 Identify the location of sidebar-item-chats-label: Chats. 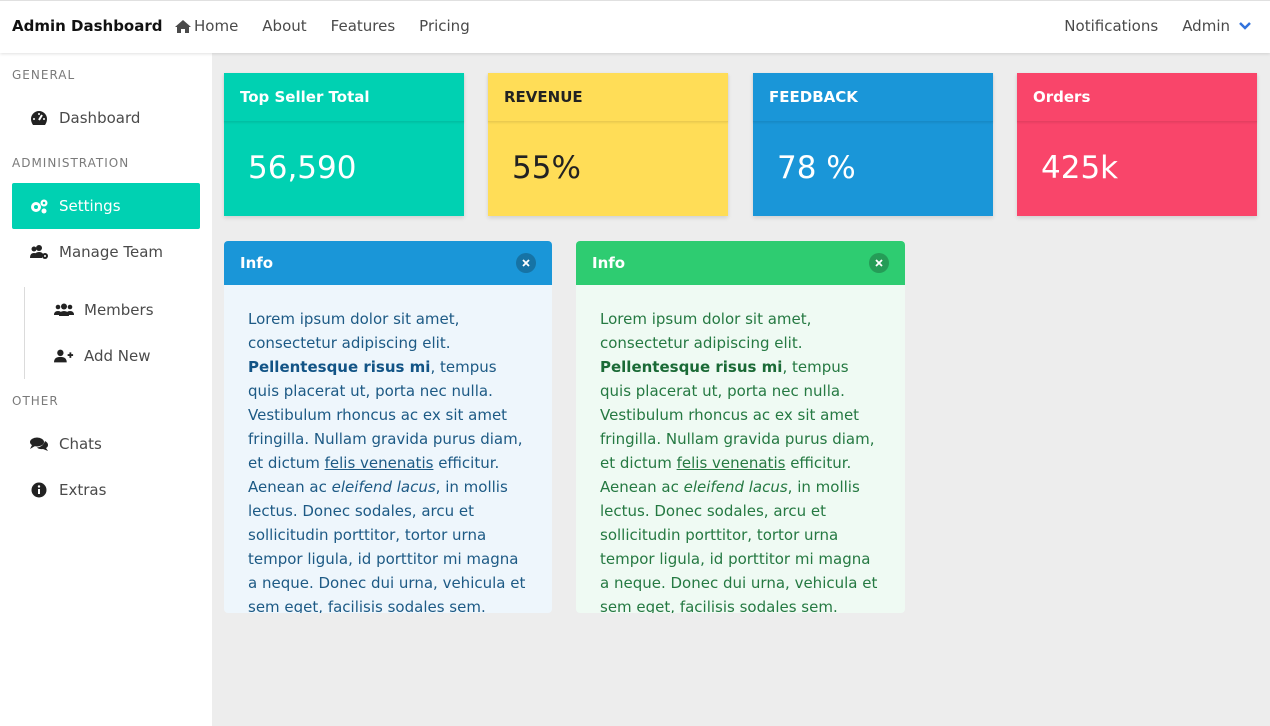
(80, 444).